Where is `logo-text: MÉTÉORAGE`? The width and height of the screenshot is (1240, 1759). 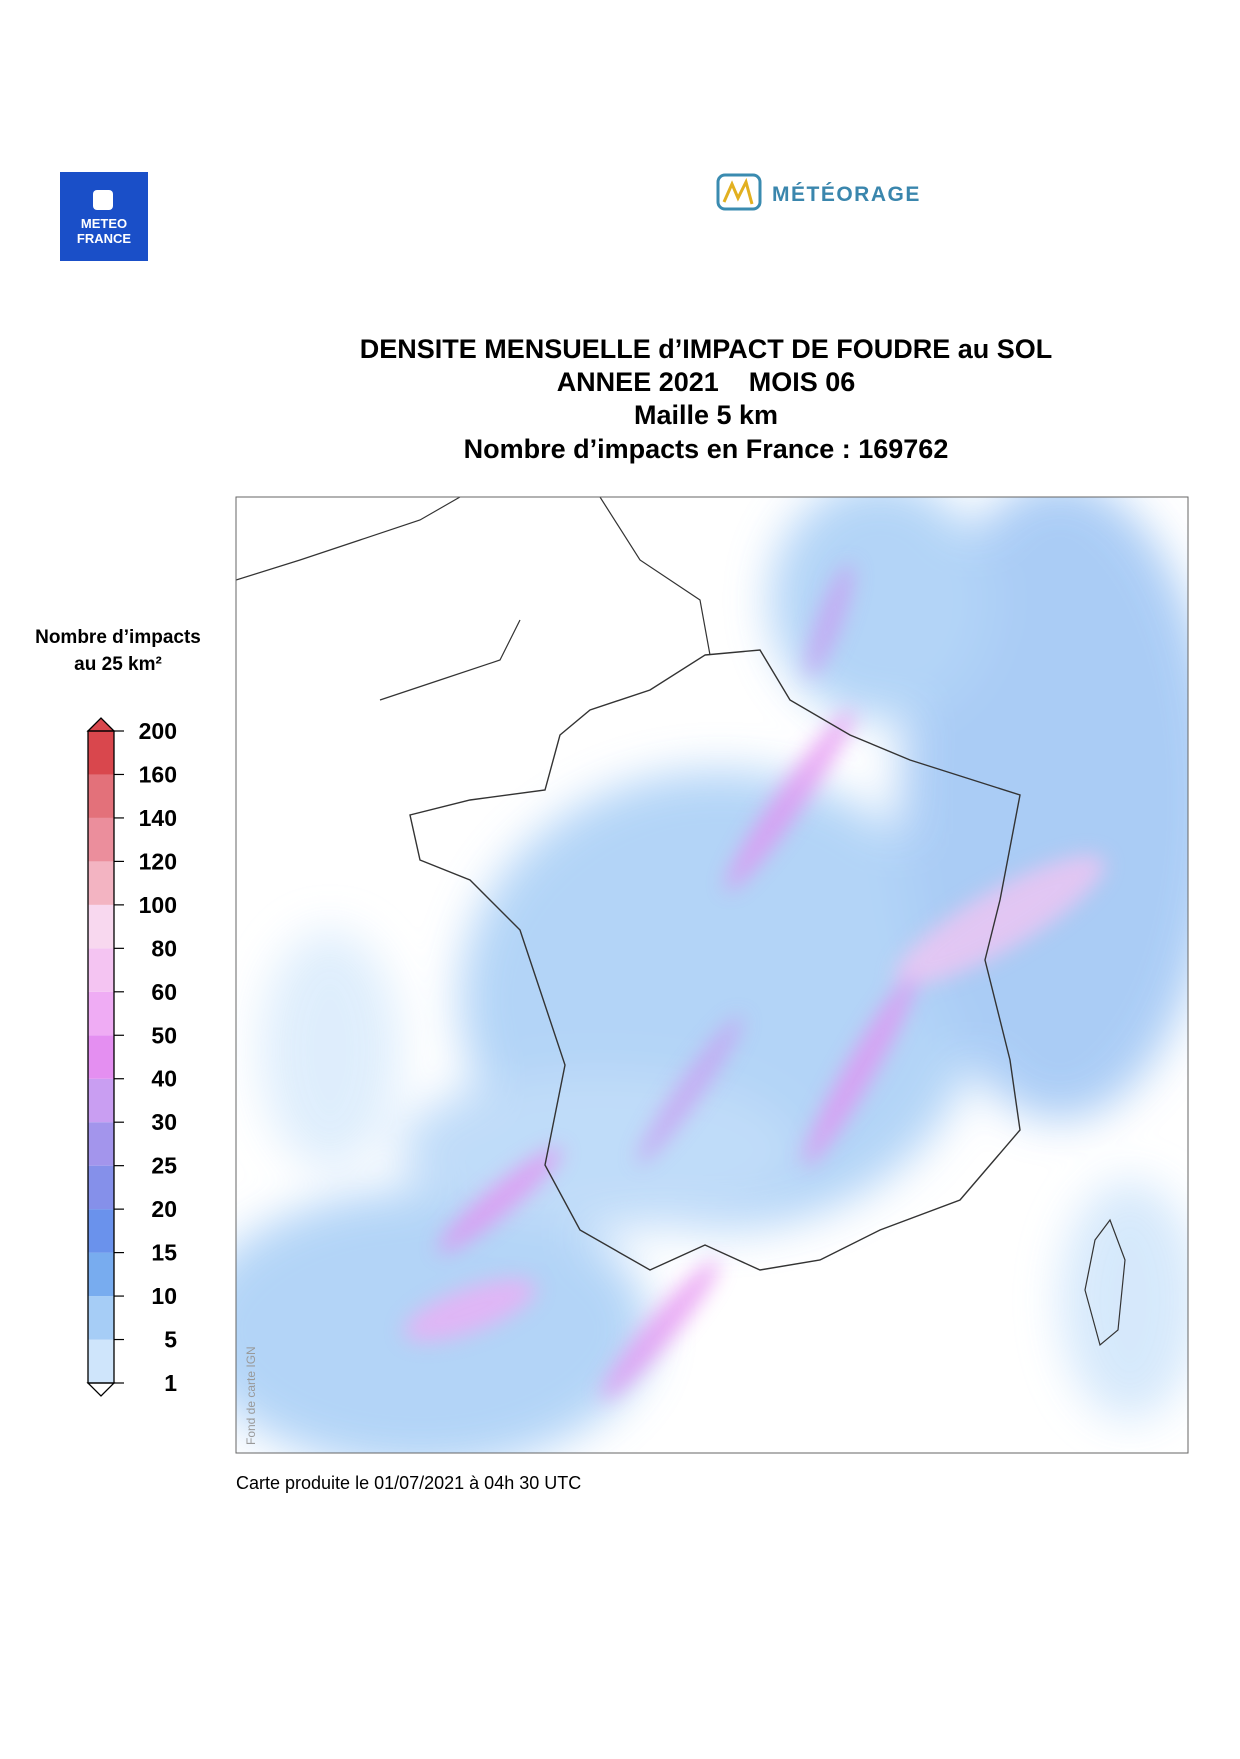
logo-text: MÉTÉORAGE is located at coordinates (846, 194).